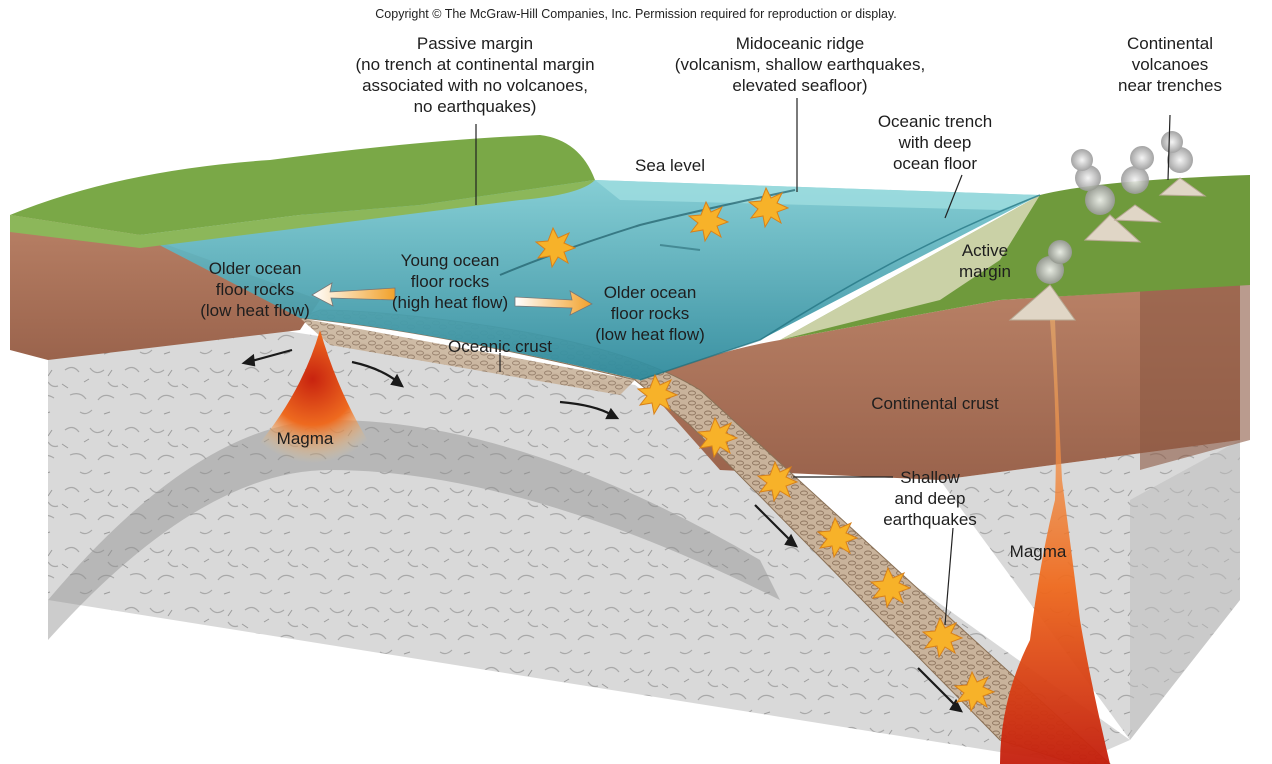  Describe the element at coordinates (985, 261) in the screenshot. I see `label-active-margin: Active margin` at that location.